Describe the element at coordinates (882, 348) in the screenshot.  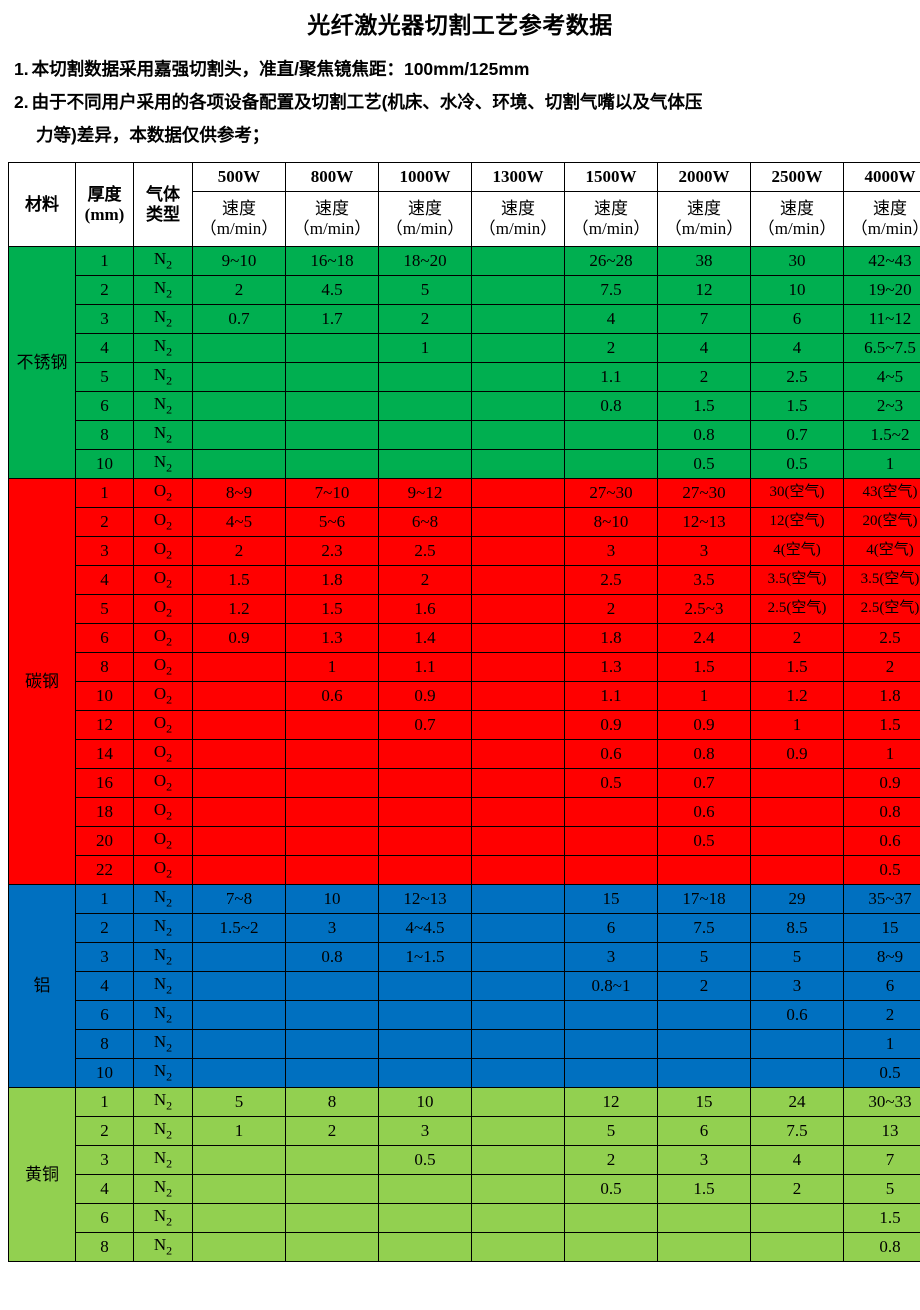
I see `speed-value-cell: 6.5~7.5` at that location.